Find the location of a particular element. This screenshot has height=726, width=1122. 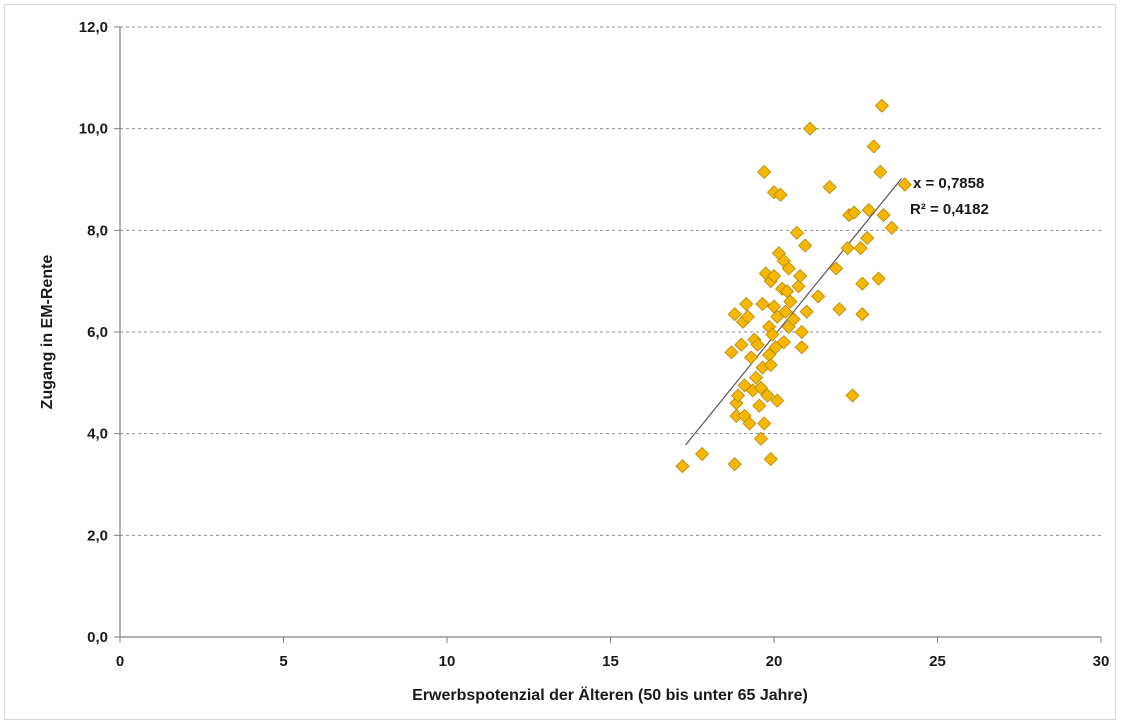

trend-equation-label: x = 0,7858 is located at coordinates (948, 183).